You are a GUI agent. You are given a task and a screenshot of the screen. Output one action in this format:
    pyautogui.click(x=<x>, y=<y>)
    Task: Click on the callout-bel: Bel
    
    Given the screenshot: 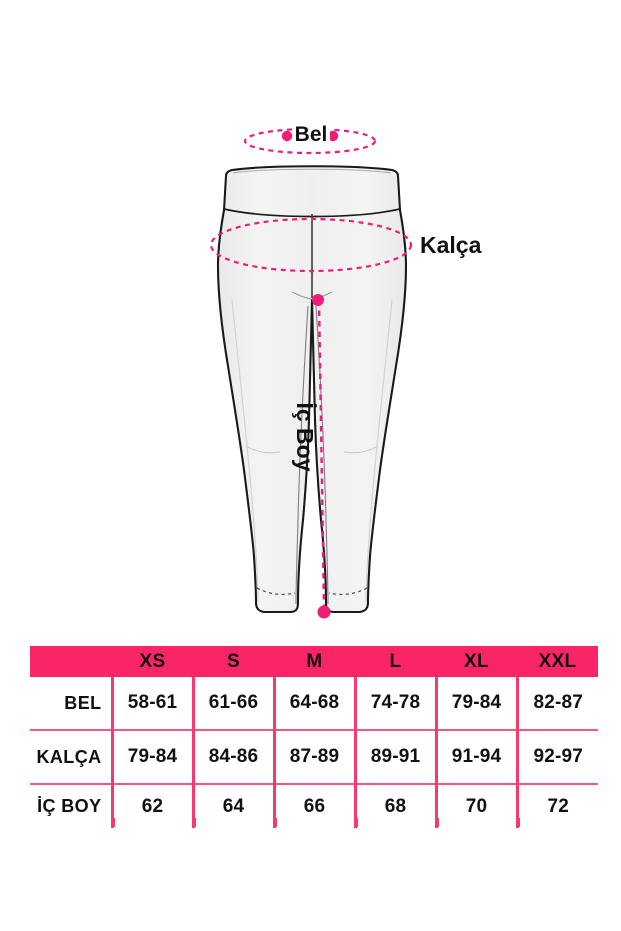 What is the action you would take?
    pyautogui.click(x=310, y=138)
    